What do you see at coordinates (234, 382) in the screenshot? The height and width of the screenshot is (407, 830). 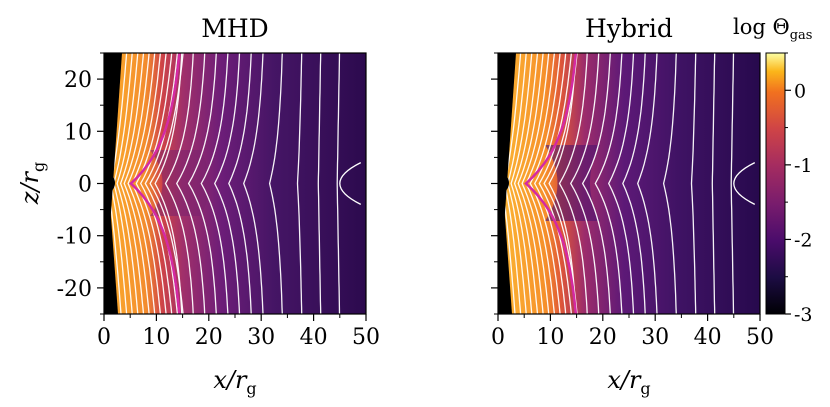 I see `x-axis-label-mhd: x/rg` at bounding box center [234, 382].